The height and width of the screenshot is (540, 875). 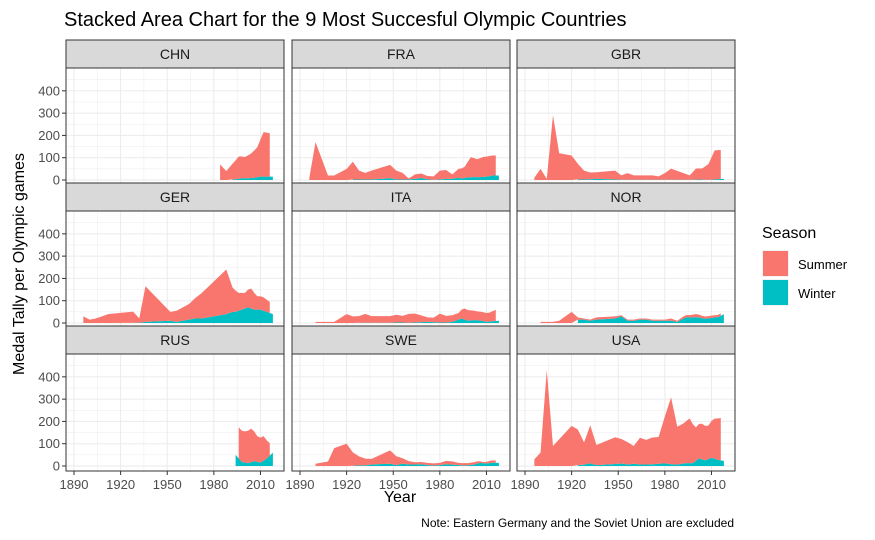 I want to click on facet-panel-nor: NOR, so click(x=626, y=255).